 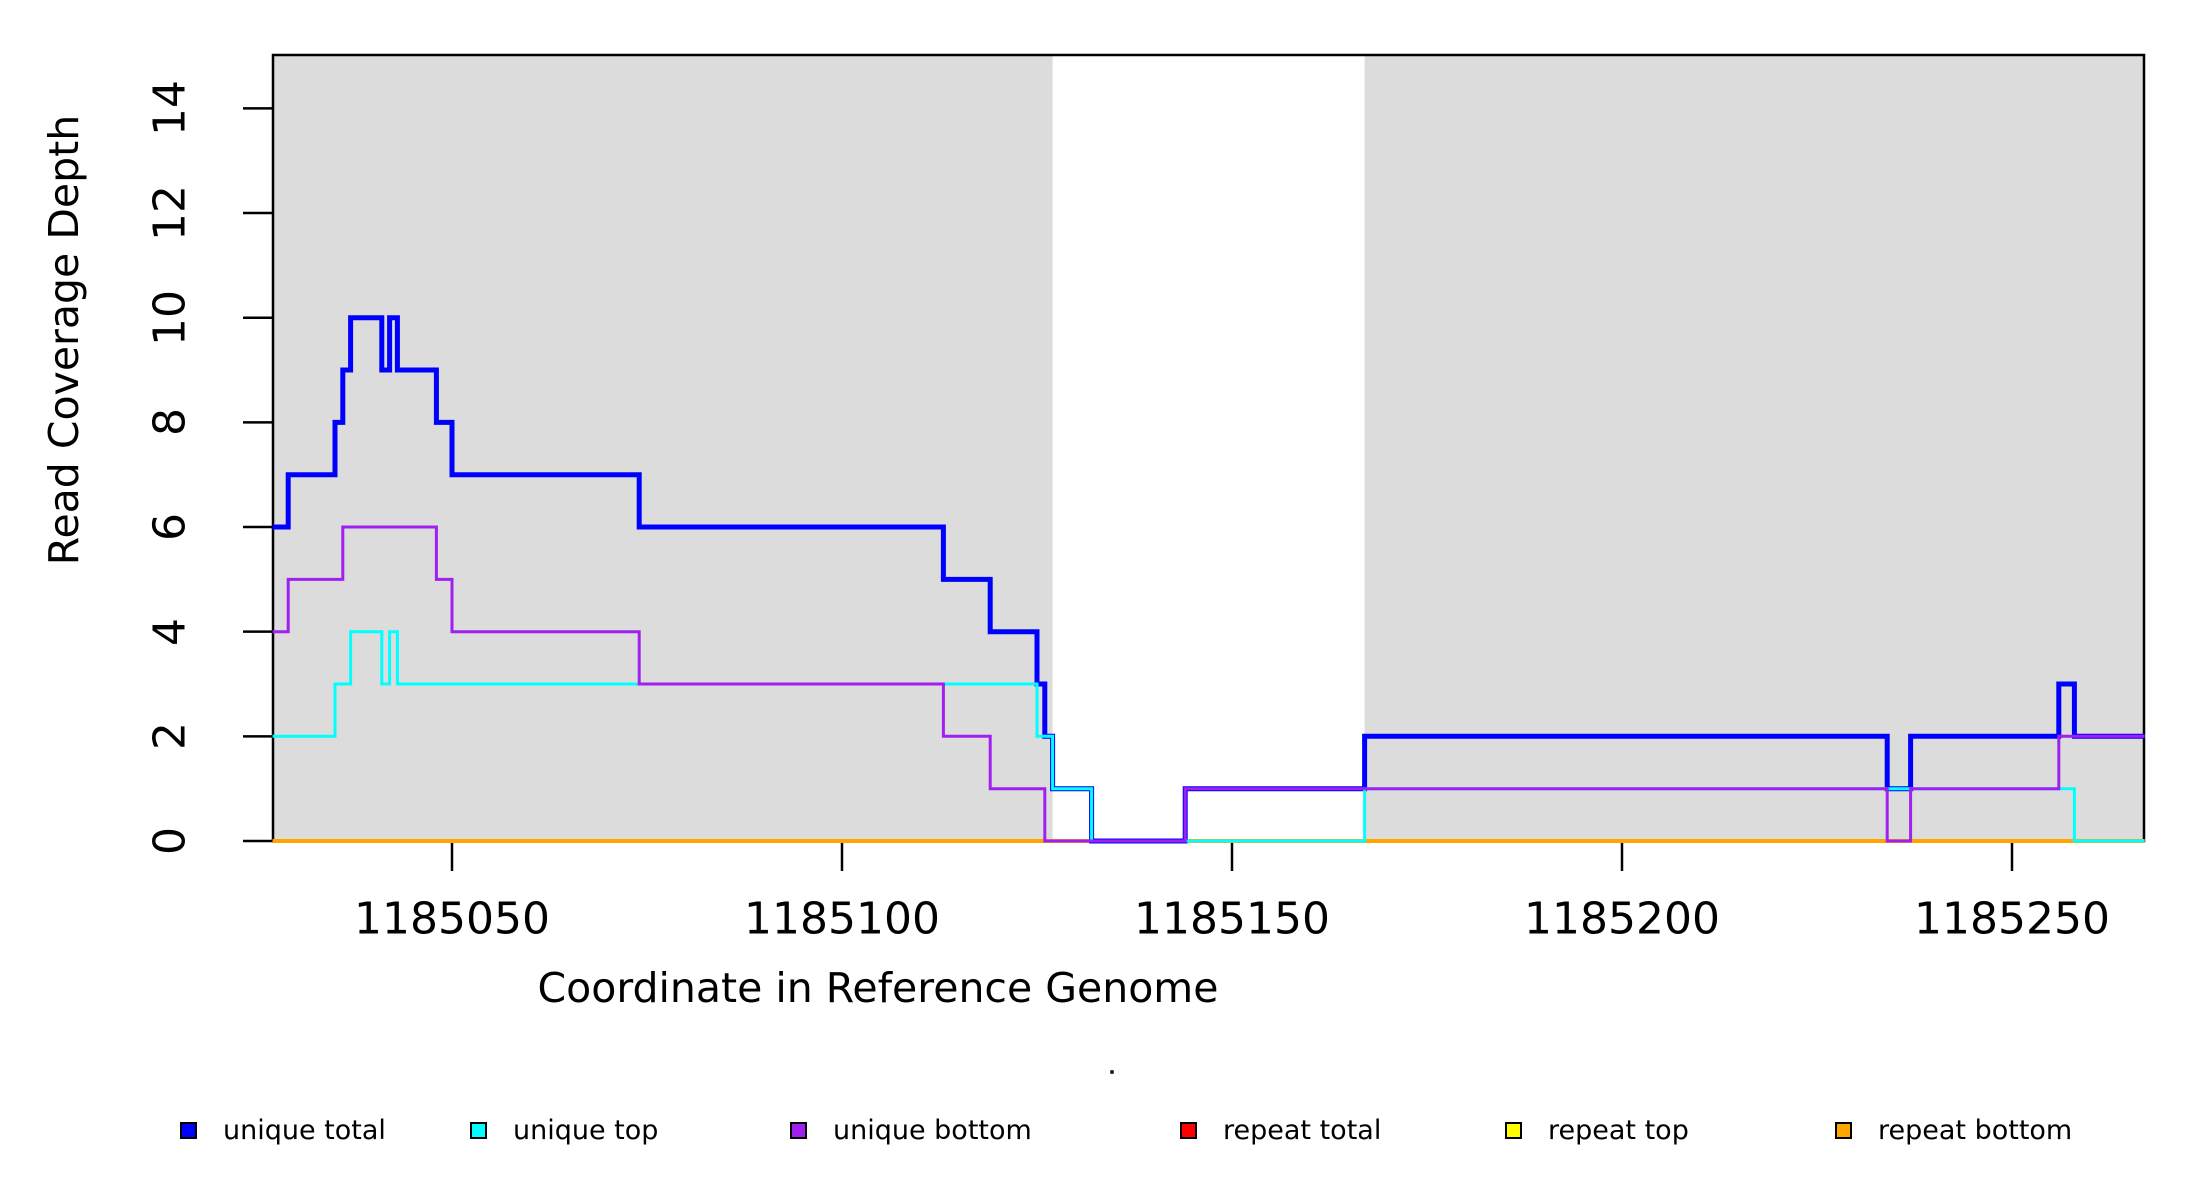 I want to click on x-tick-label: 1185200, so click(x=1622, y=919).